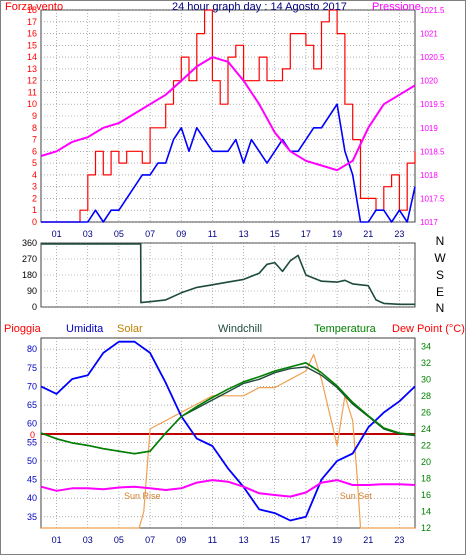  Describe the element at coordinates (142, 496) in the screenshot. I see `sun-event-annotation: Sun Rise` at that location.